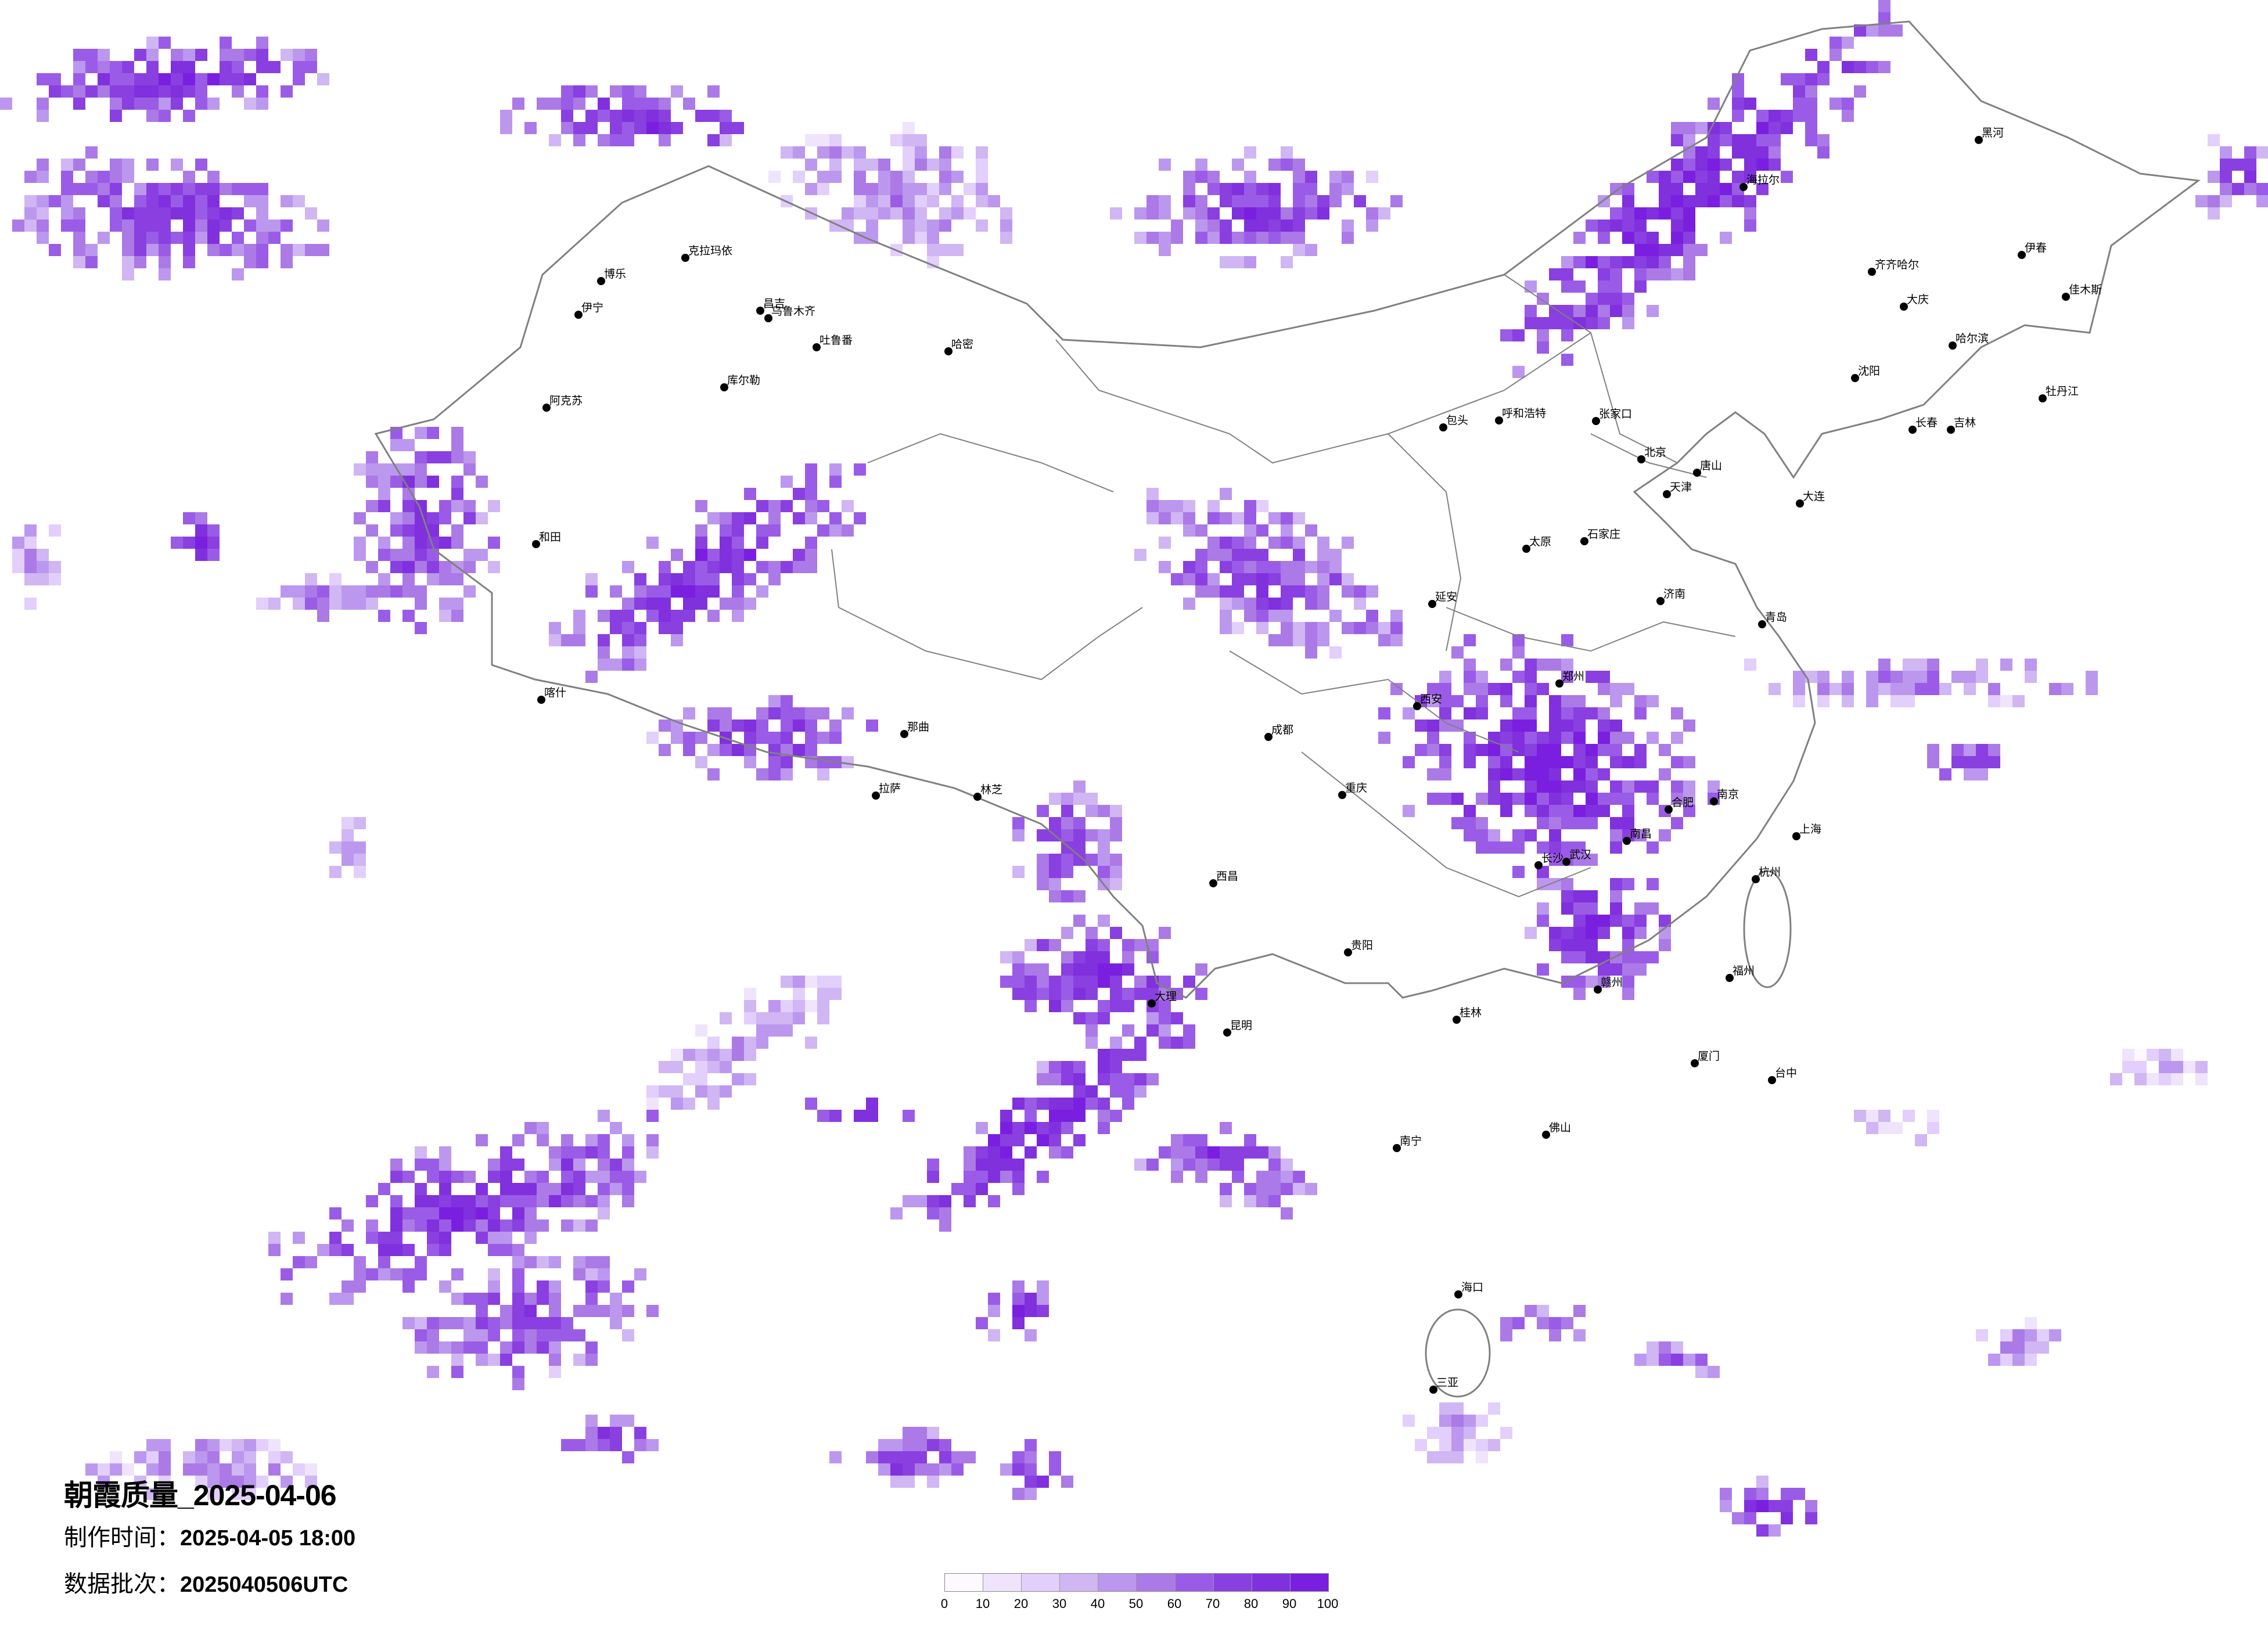 This screenshot has height=1626, width=2268. I want to click on province-border, so click(1374, 701).